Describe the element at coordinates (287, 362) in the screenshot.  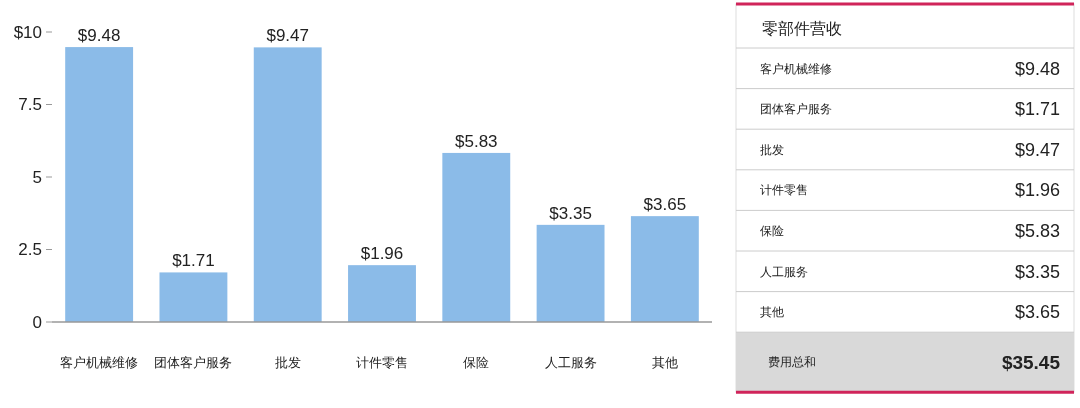
I see `x-tick-label: 批发` at that location.